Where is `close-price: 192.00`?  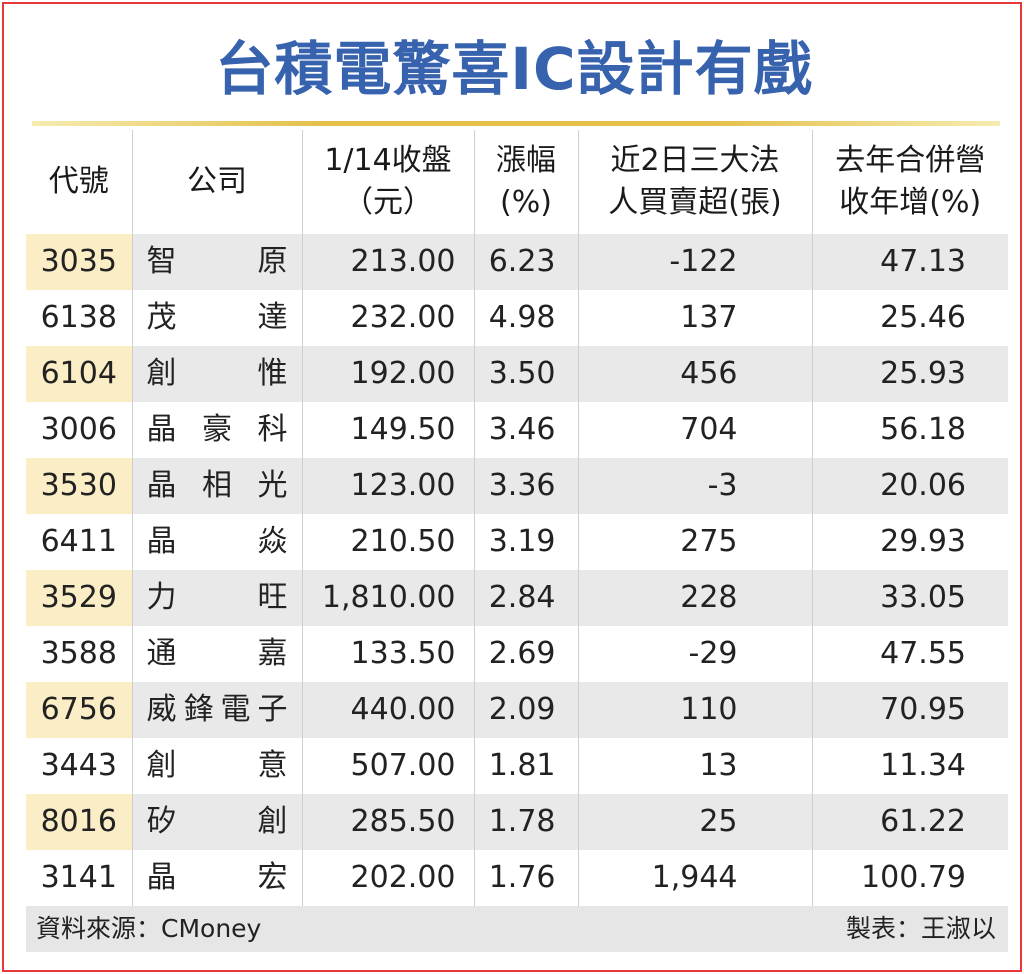 close-price: 192.00 is located at coordinates (388, 374).